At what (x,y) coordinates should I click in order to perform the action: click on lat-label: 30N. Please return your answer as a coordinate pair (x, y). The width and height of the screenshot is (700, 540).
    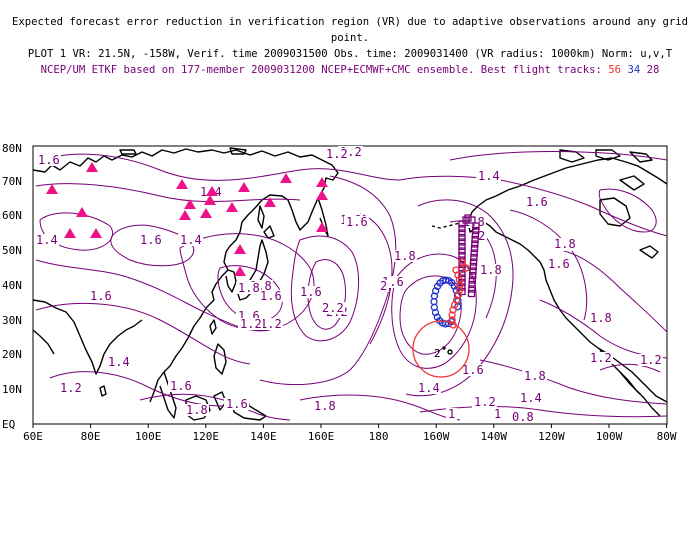
    Looking at the image, I should click on (12, 320).